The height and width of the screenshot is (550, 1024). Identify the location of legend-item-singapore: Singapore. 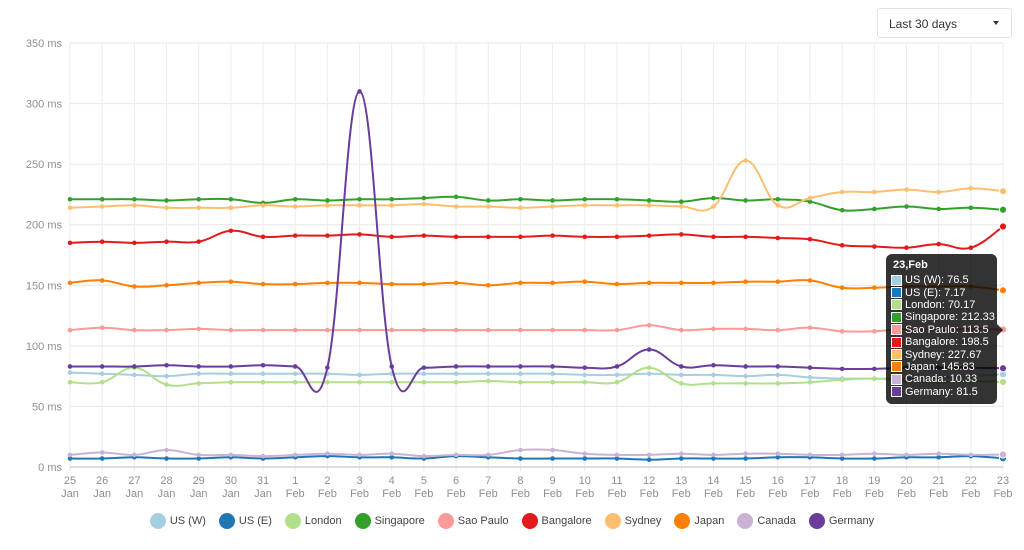
(389, 521).